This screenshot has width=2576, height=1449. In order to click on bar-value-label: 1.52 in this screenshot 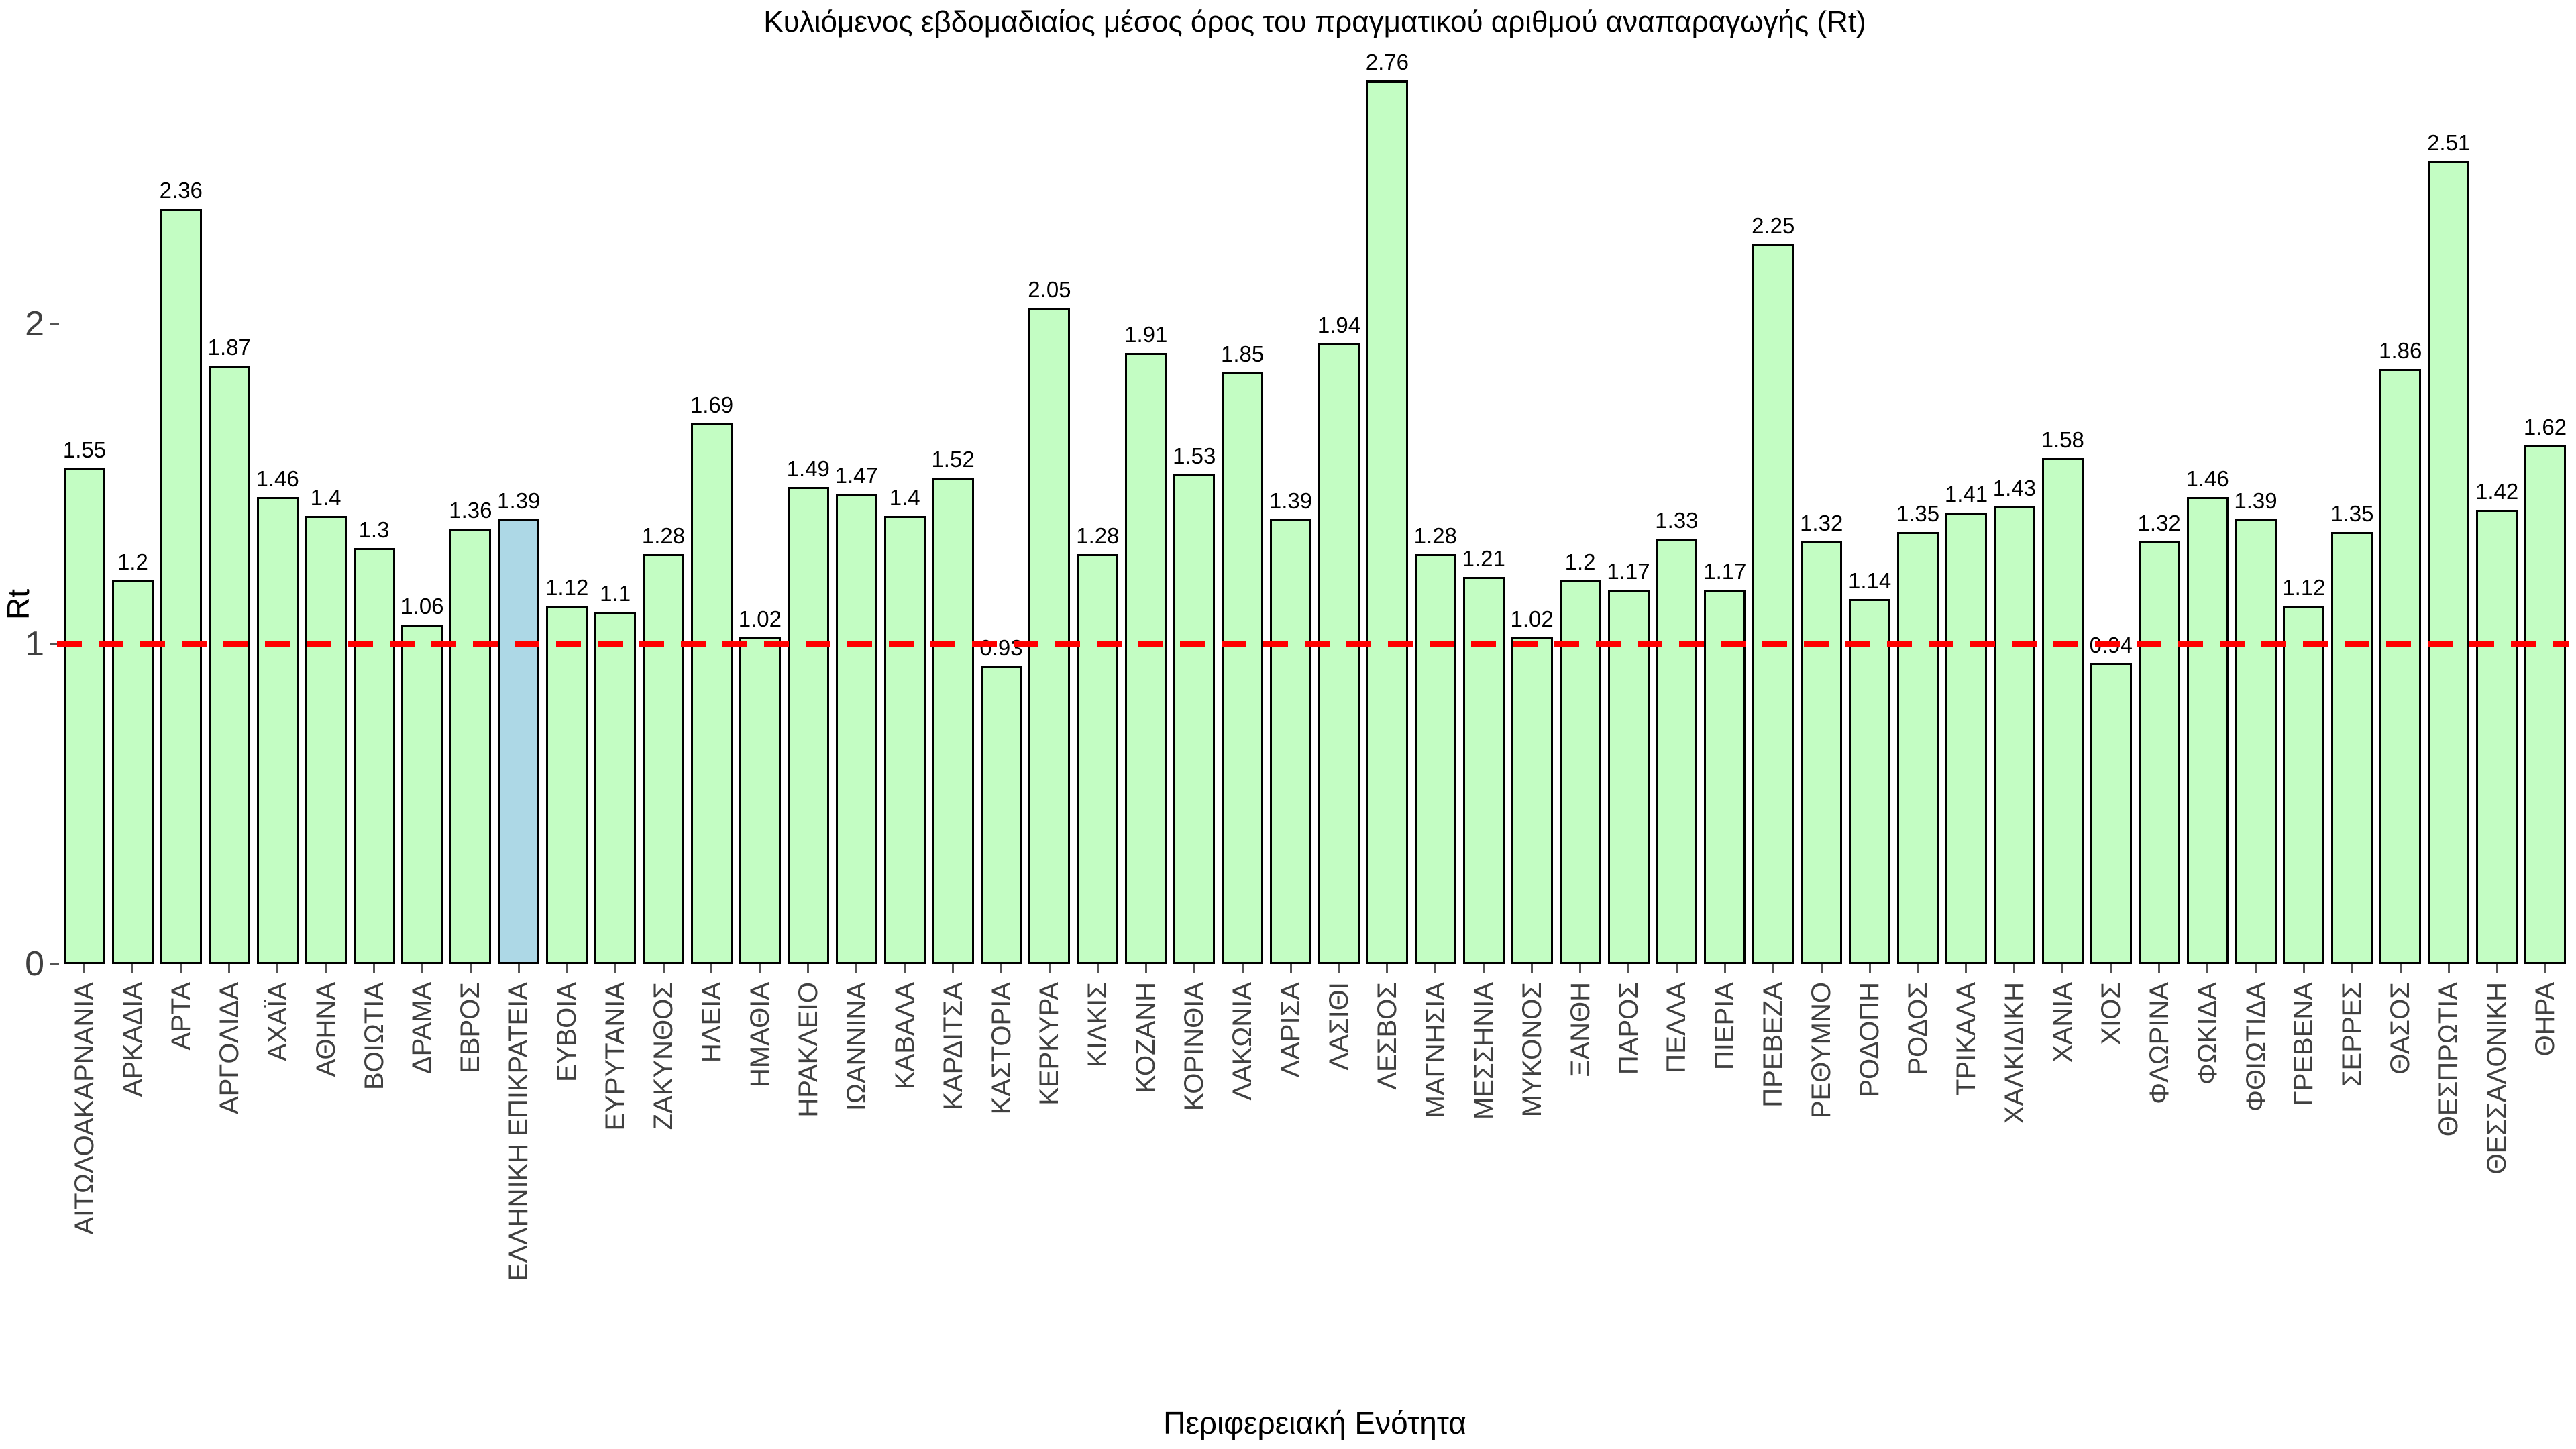, I will do `click(953, 459)`.